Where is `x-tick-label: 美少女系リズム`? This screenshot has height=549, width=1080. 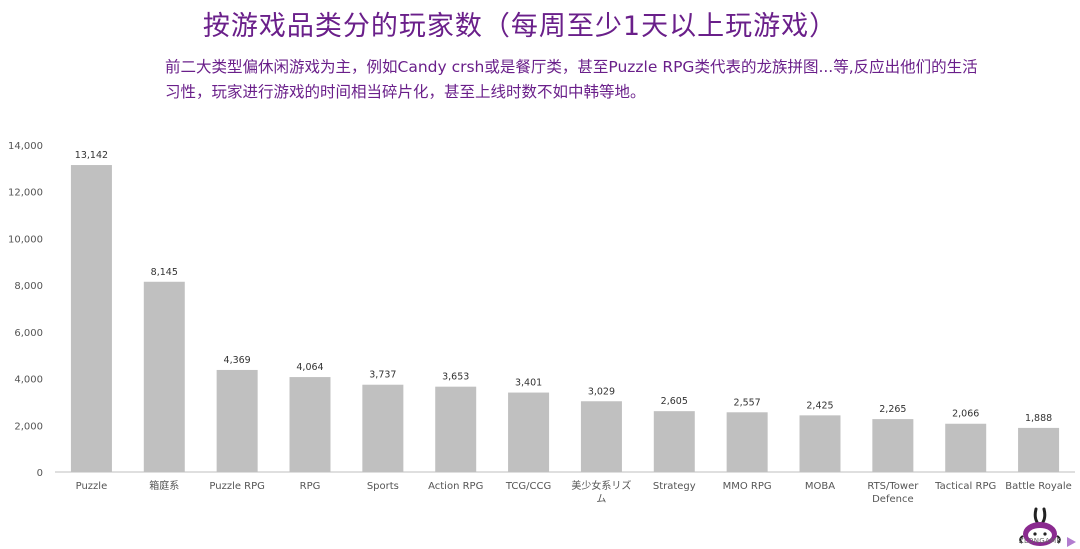
x-tick-label: 美少女系リズム is located at coordinates (601, 492).